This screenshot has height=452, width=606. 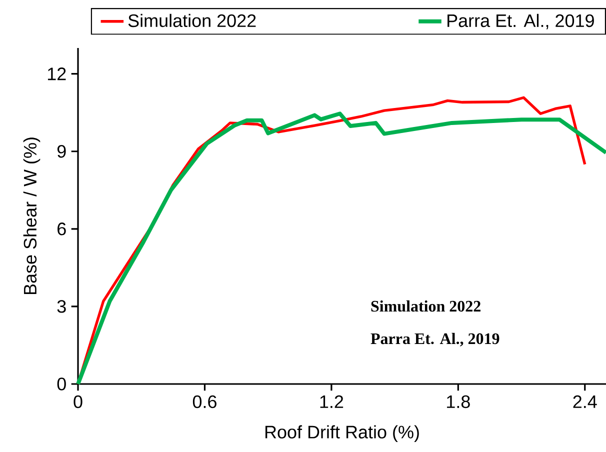 What do you see at coordinates (31, 216) in the screenshot?
I see `y-axis-title: Base Shear / W (%)` at bounding box center [31, 216].